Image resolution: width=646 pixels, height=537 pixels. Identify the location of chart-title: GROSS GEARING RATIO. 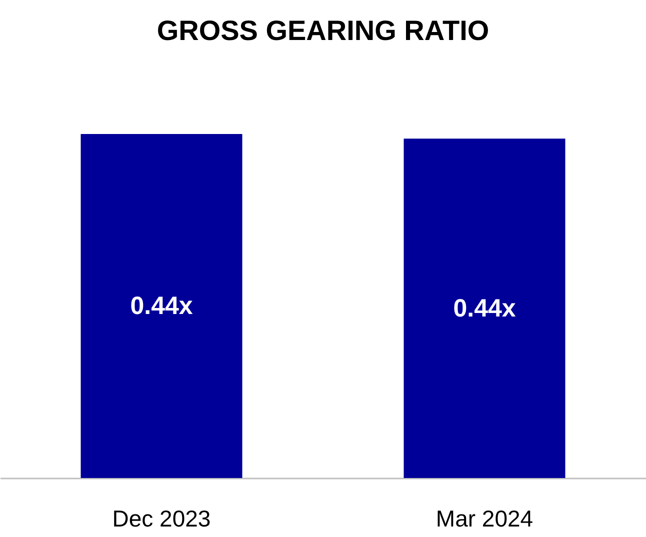
(323, 30).